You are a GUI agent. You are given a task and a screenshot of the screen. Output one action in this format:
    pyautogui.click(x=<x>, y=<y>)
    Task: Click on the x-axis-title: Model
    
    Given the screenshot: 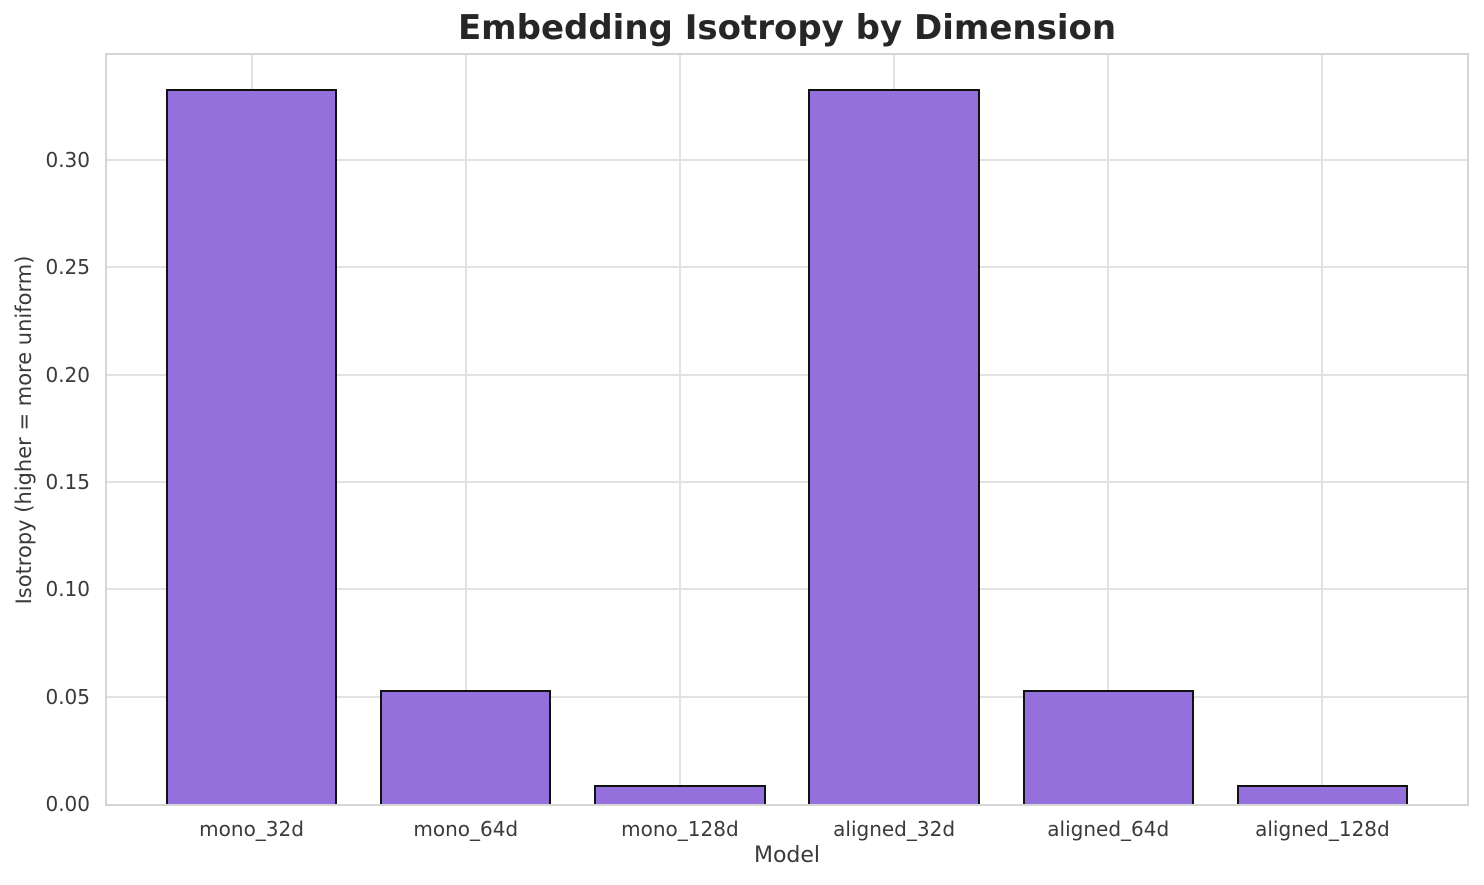 What is the action you would take?
    pyautogui.click(x=787, y=855)
    